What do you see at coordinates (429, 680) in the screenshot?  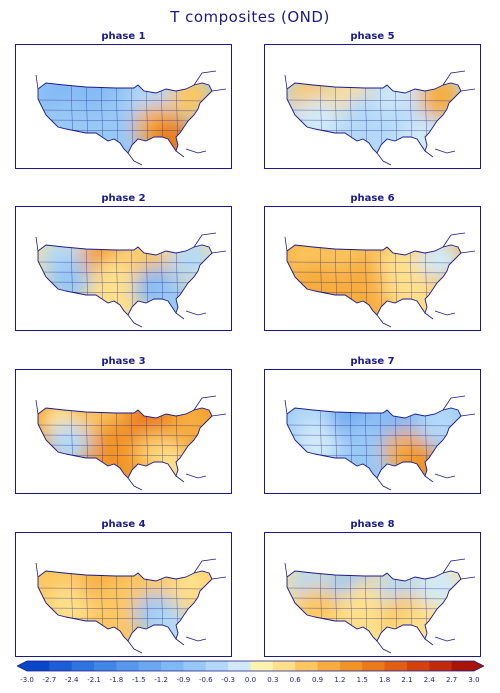 I see `colorbar-tick-label: 2.4` at bounding box center [429, 680].